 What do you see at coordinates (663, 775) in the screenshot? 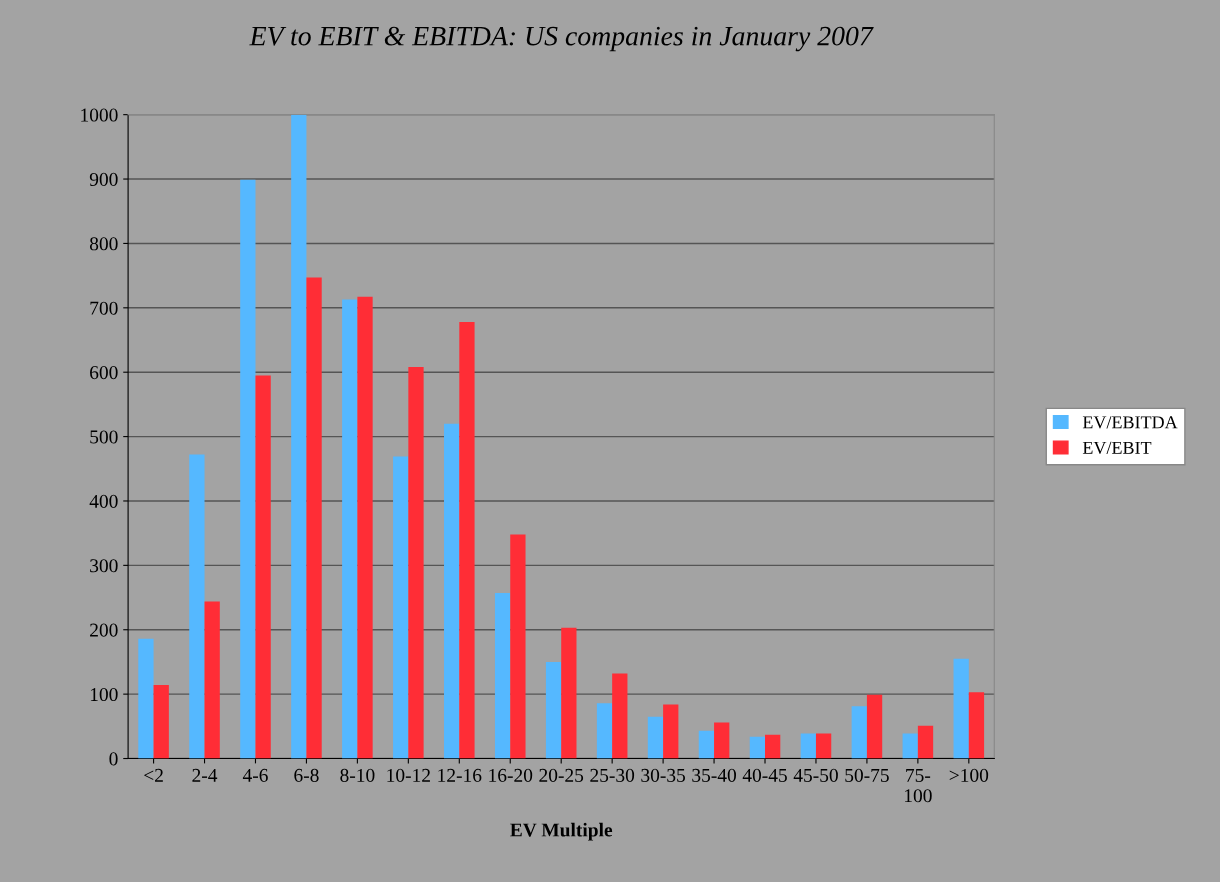
I see `x-tick-label: 30-35` at bounding box center [663, 775].